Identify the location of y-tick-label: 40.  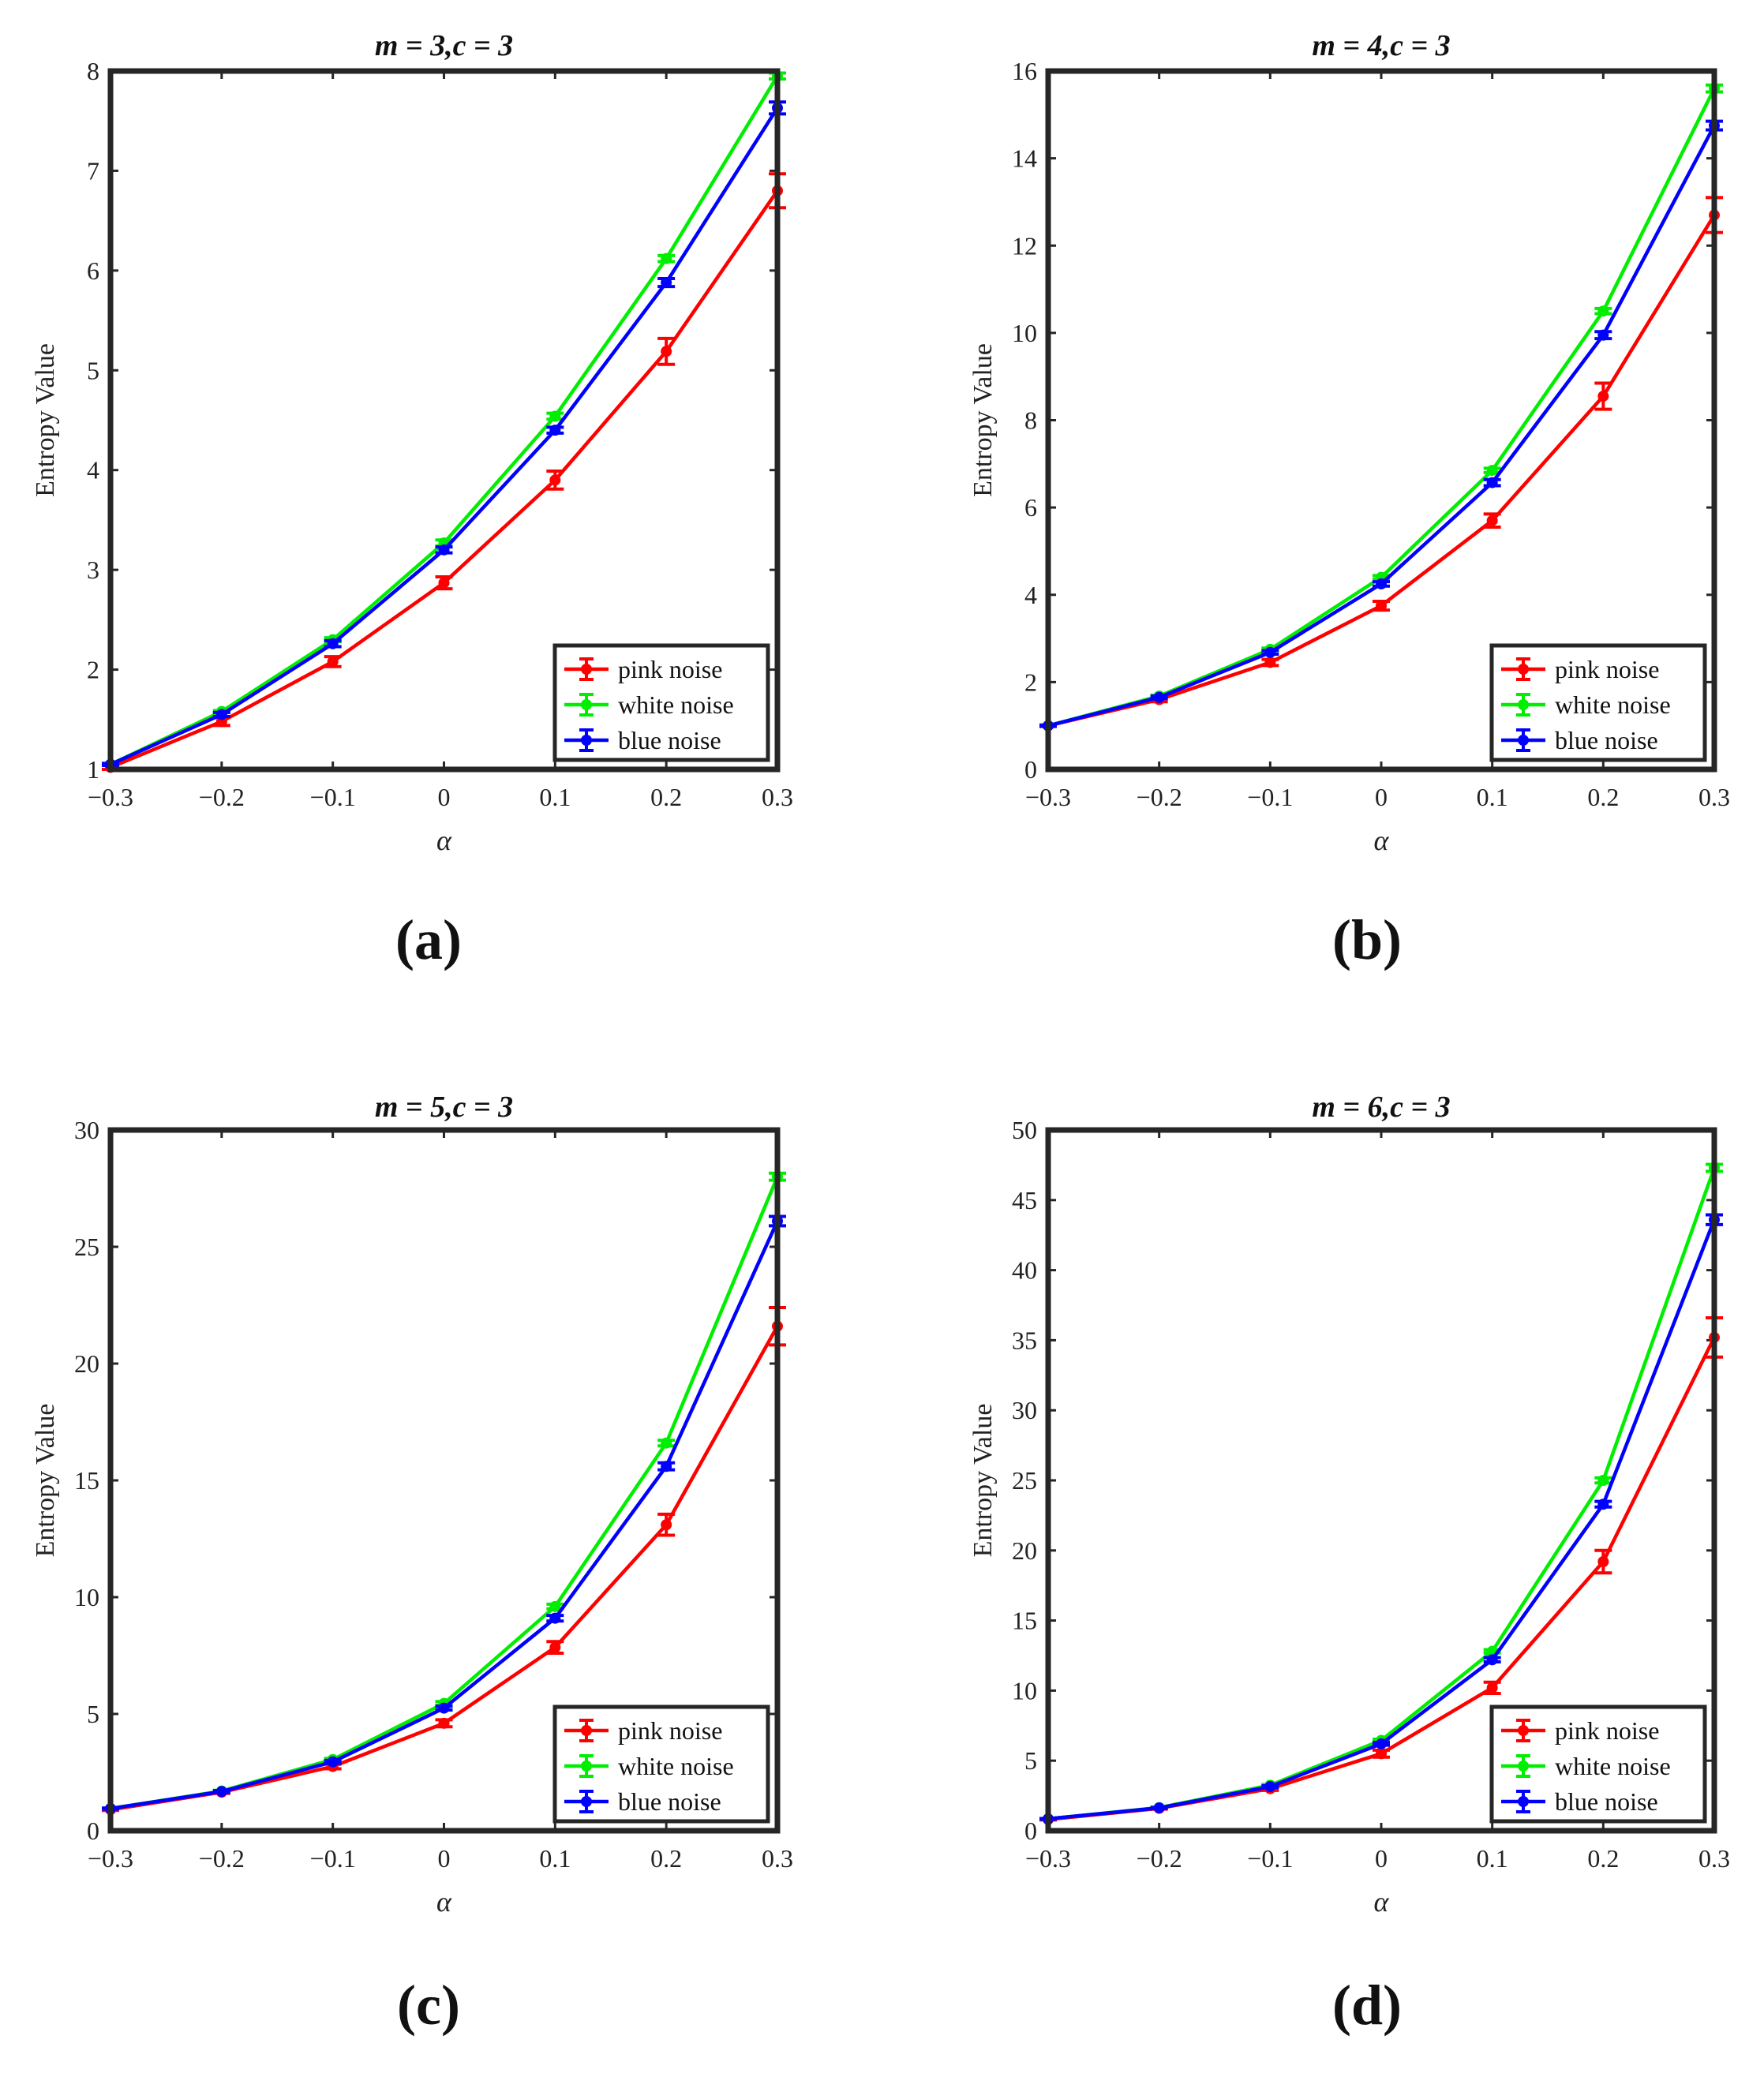
(1024, 1270).